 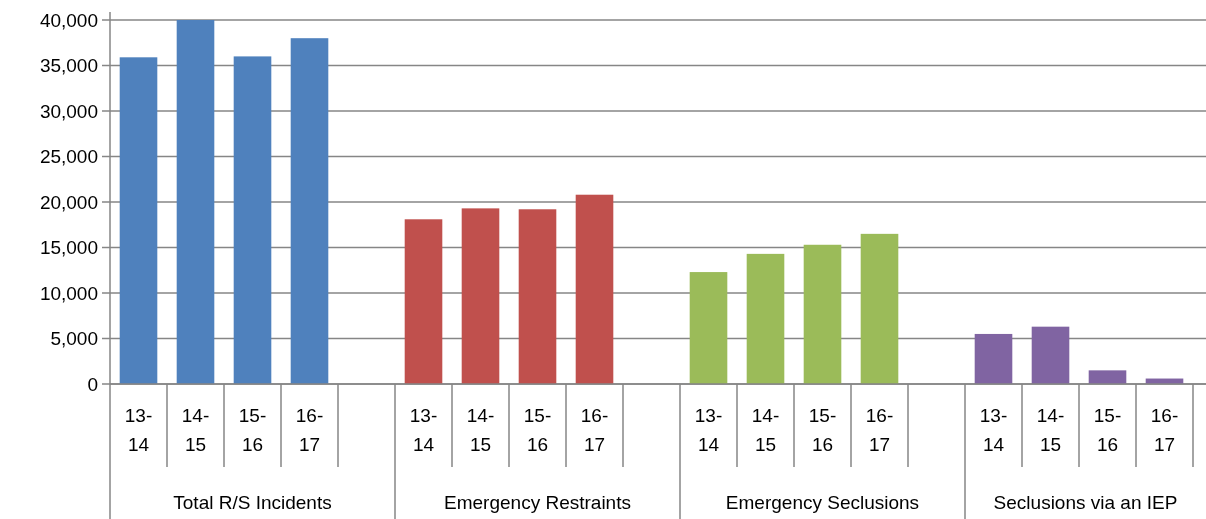 What do you see at coordinates (822, 502) in the screenshot?
I see `text: Emergency Seclusions` at bounding box center [822, 502].